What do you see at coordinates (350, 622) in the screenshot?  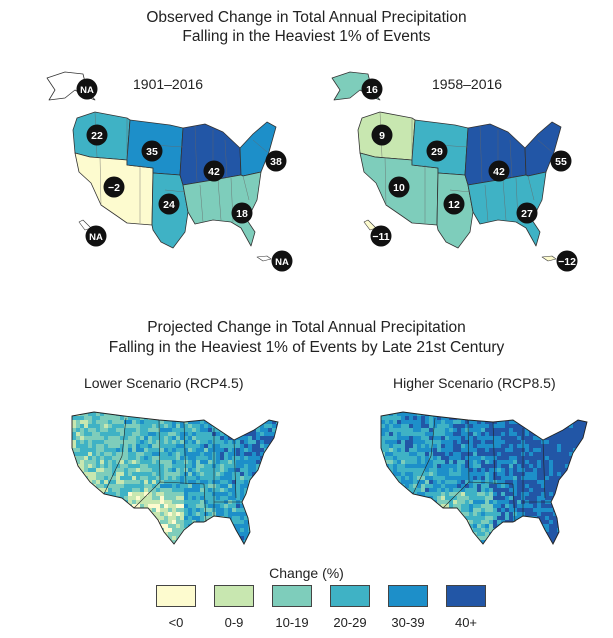 I see `legend-label: 20-29` at bounding box center [350, 622].